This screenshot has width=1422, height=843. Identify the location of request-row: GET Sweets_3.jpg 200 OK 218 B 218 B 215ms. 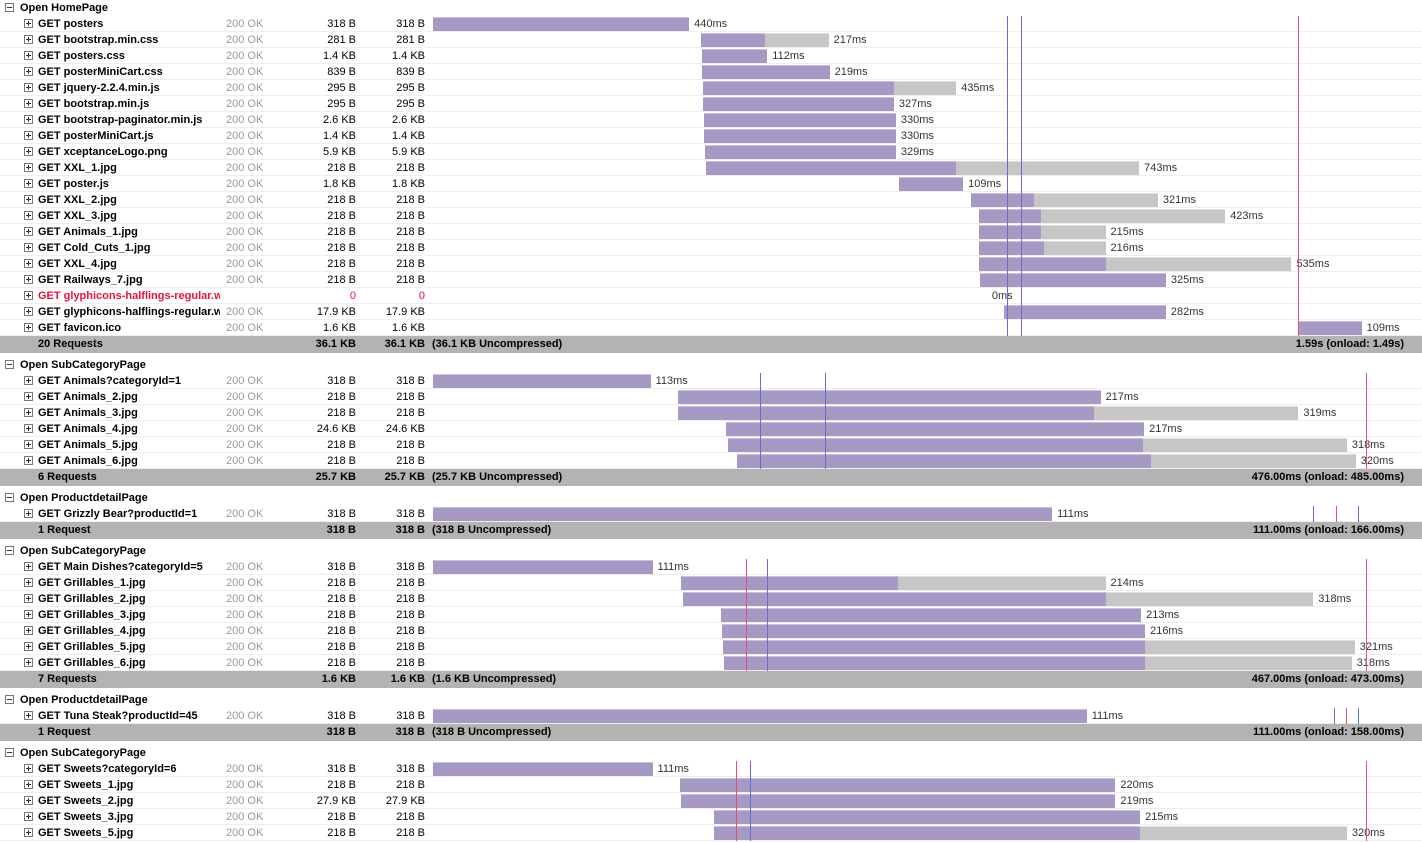
(711, 817).